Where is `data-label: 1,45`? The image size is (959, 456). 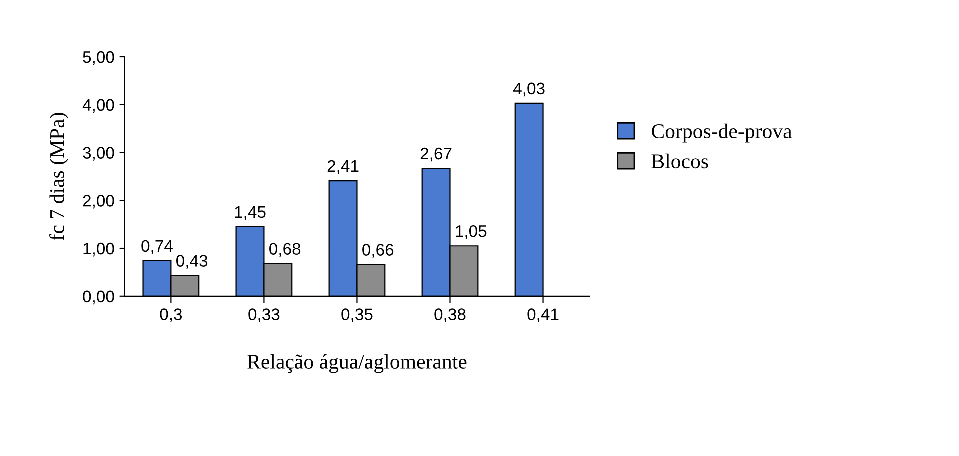
data-label: 1,45 is located at coordinates (250, 213).